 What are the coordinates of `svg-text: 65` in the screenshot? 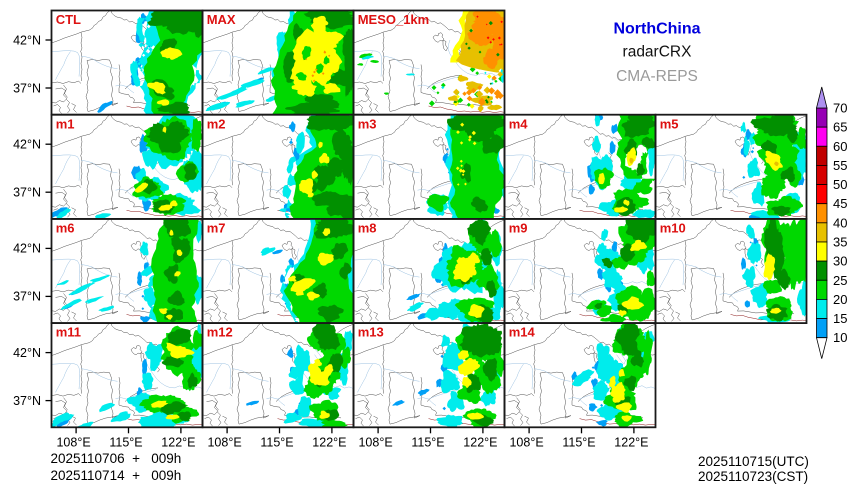 It's located at (840, 127).